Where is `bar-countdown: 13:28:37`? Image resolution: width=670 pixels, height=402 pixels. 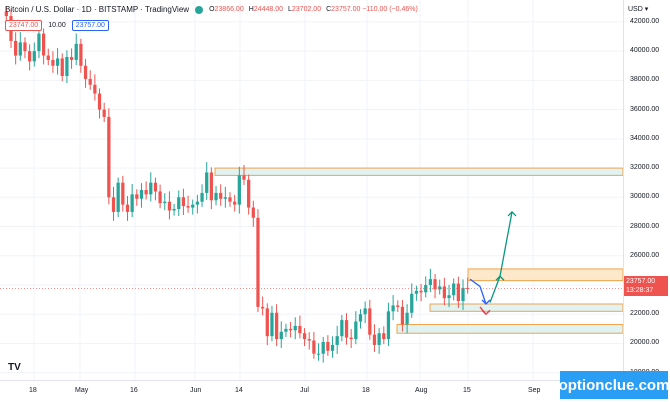
bar-countdown: 13:28:37 is located at coordinates (640, 290).